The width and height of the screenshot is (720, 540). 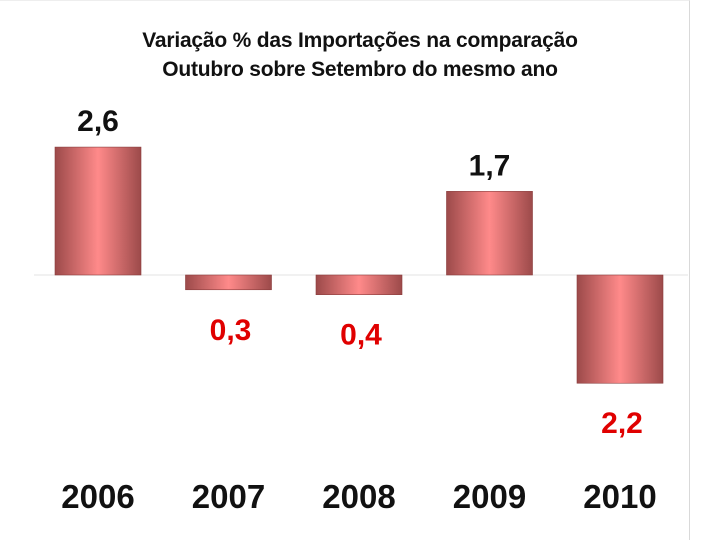 What do you see at coordinates (489, 496) in the screenshot?
I see `x-tick-label-2009: 2009` at bounding box center [489, 496].